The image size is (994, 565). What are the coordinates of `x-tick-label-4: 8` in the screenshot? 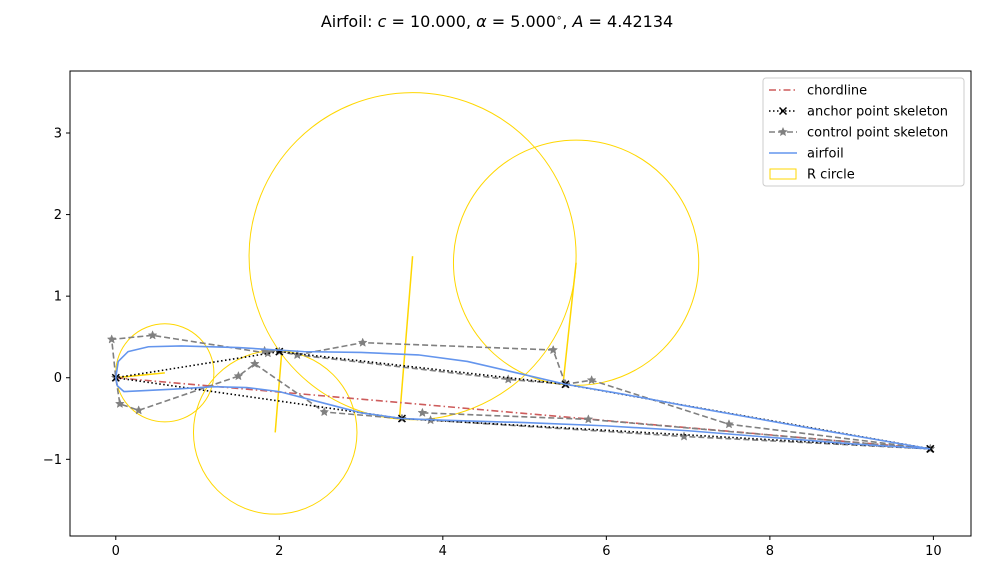 It's located at (770, 551).